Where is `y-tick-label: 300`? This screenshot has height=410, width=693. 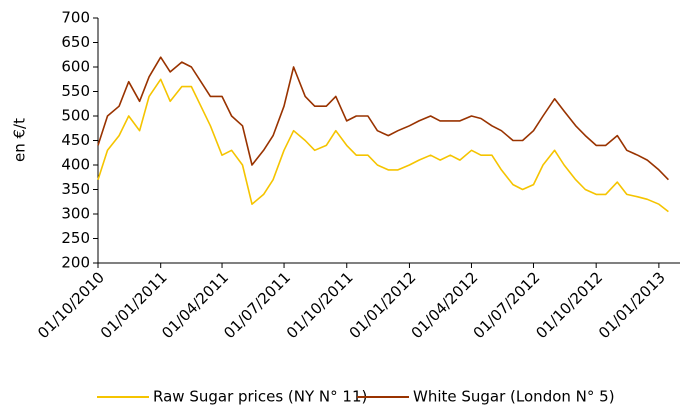 y-tick-label: 300 is located at coordinates (75, 214).